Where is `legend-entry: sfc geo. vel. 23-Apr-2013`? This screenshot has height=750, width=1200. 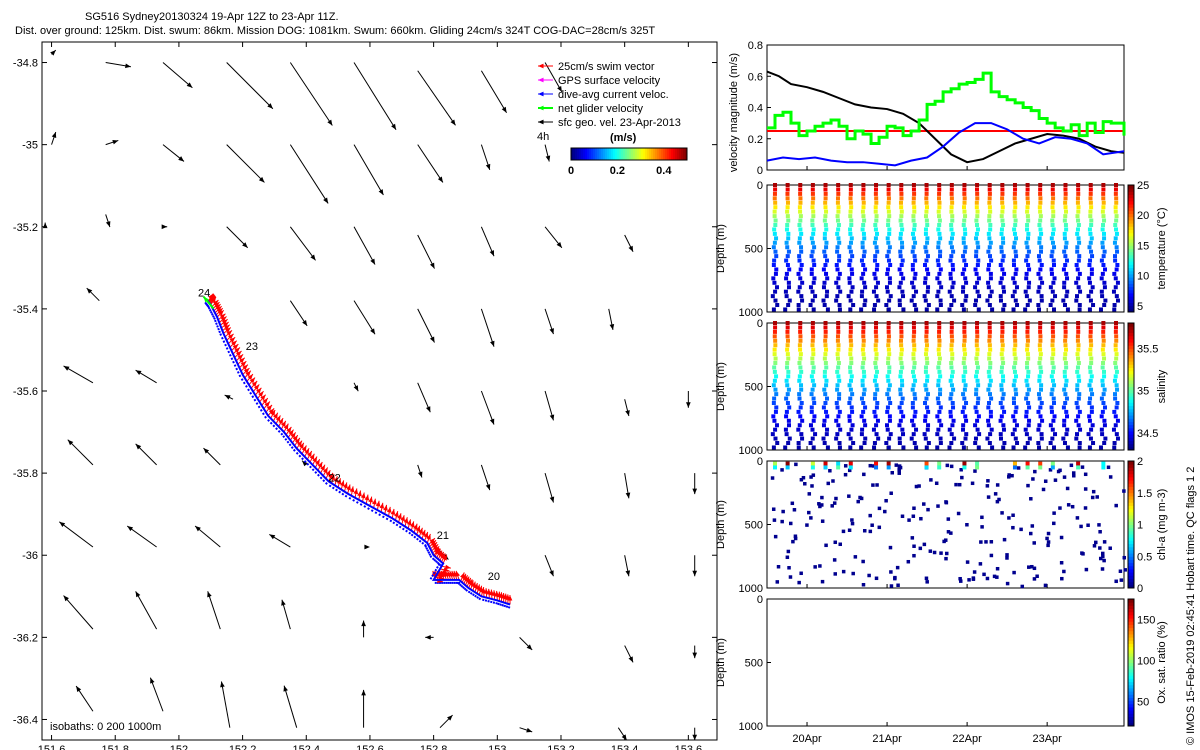 legend-entry: sfc geo. vel. 23-Apr-2013 is located at coordinates (619, 123).